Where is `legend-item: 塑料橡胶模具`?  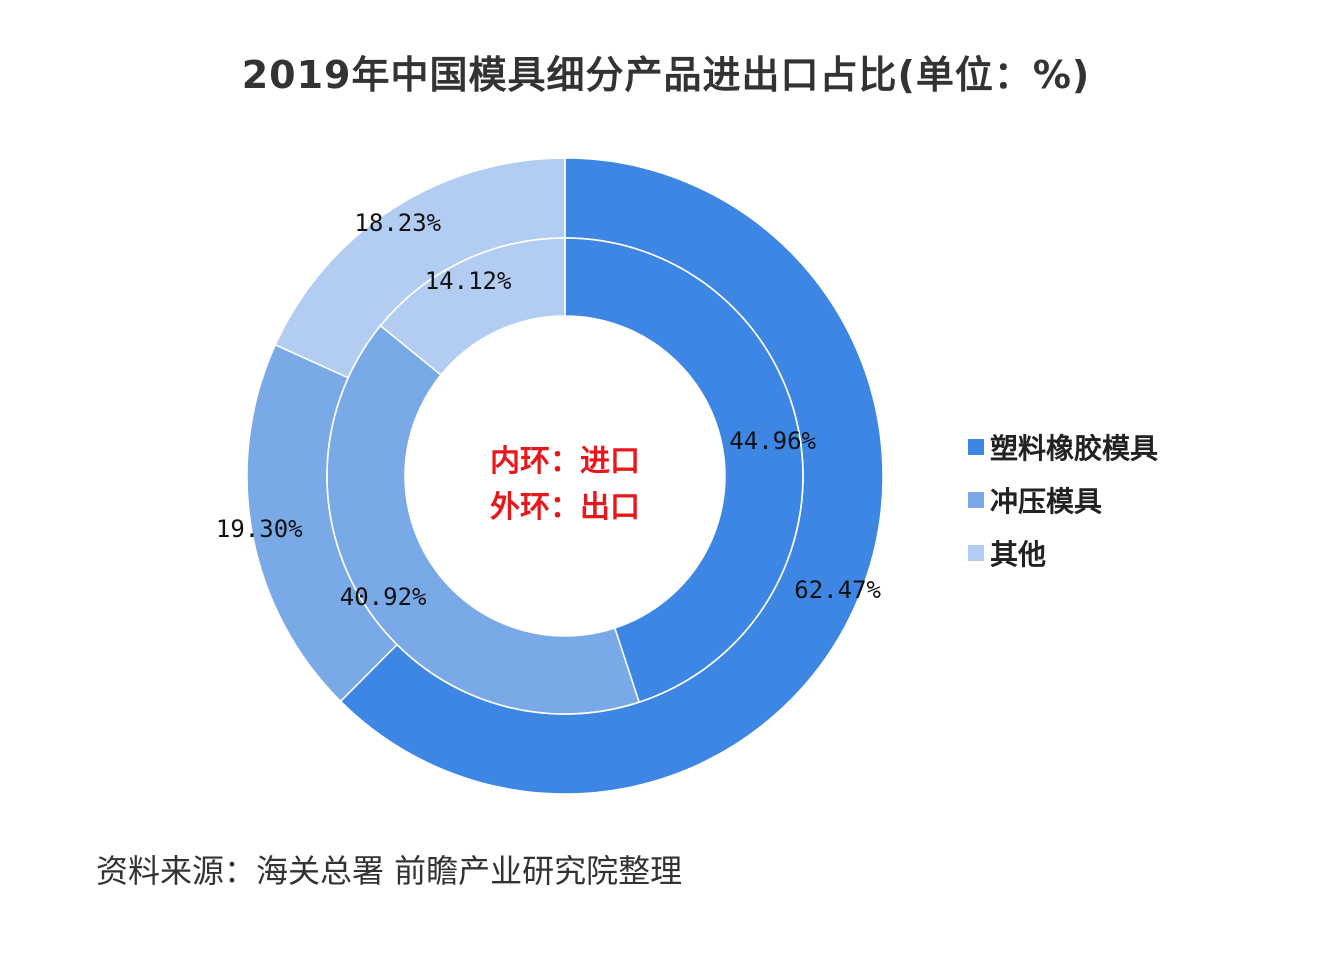
legend-item: 塑料橡胶模具 is located at coordinates (1063, 446).